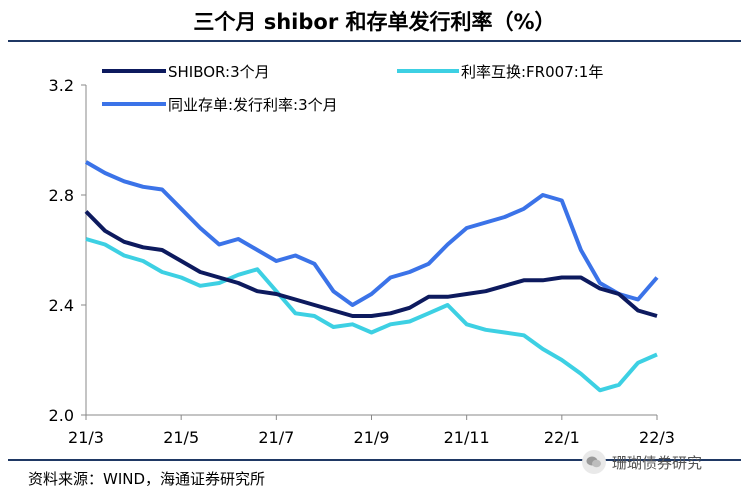  Describe the element at coordinates (61, 305) in the screenshot. I see `y-tick-label: 2.4` at that location.